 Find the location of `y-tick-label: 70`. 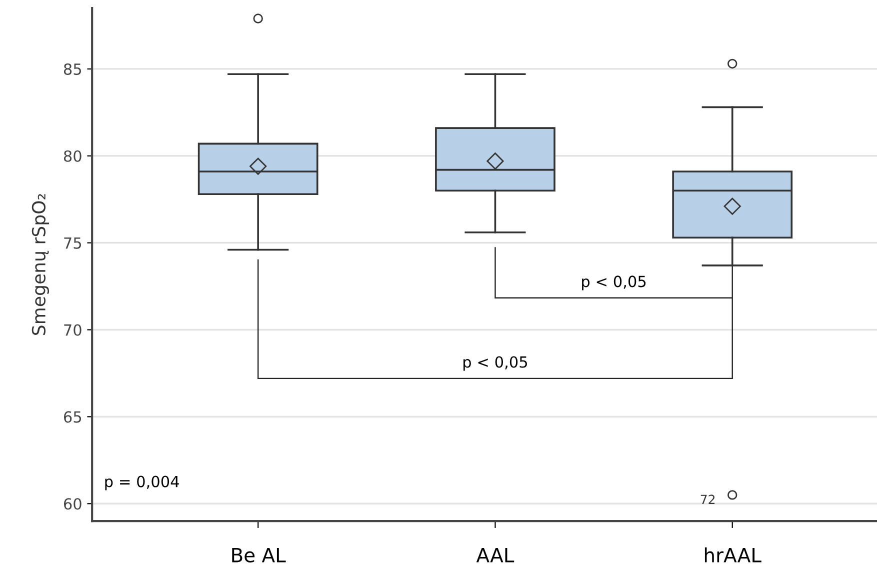

y-tick-label: 70 is located at coordinates (73, 330).